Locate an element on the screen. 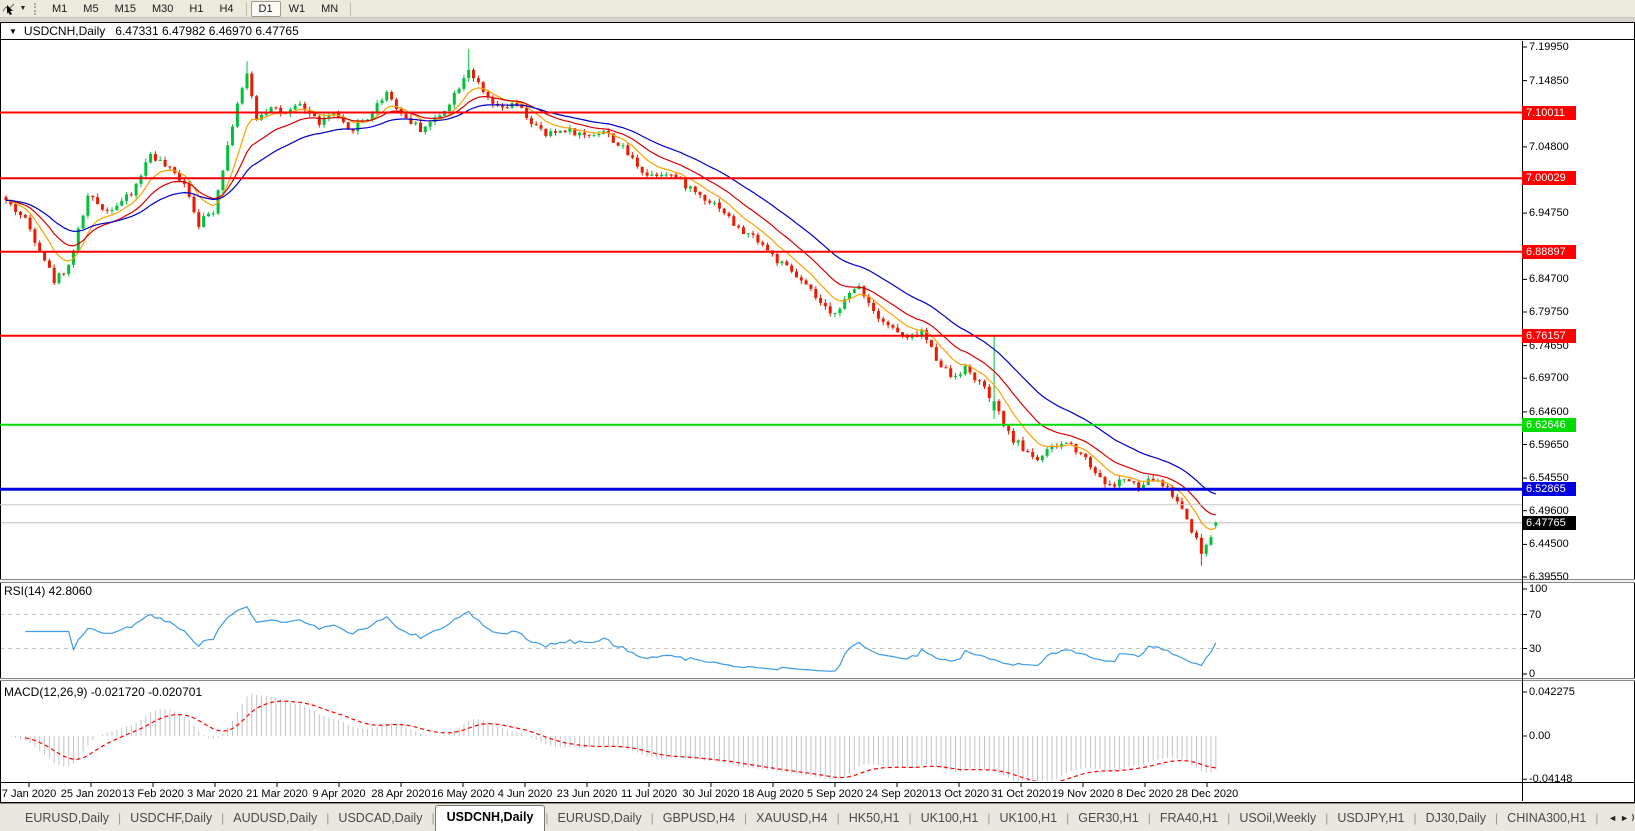  rsi-tick-0: 0 is located at coordinates (1532, 674).